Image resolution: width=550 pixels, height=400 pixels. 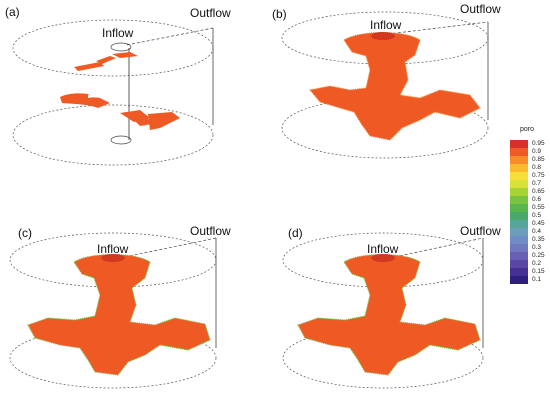 I want to click on colorbar-tick-label: 0.45, so click(x=538, y=223).